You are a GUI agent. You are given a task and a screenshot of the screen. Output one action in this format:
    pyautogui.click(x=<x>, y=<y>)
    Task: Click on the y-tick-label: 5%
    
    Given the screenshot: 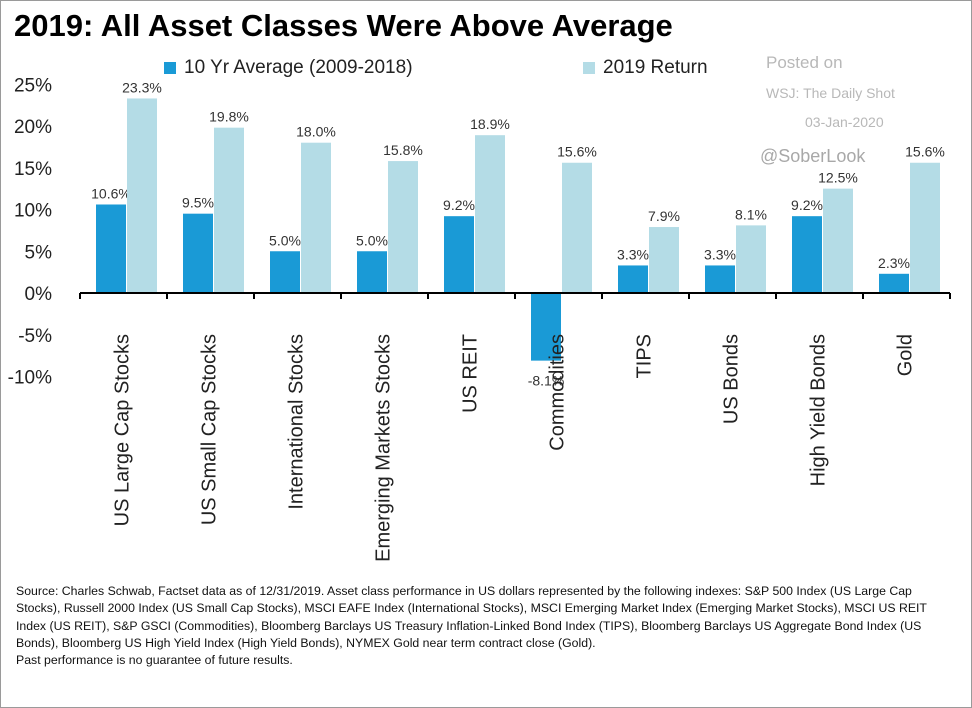 What is the action you would take?
    pyautogui.click(x=39, y=252)
    